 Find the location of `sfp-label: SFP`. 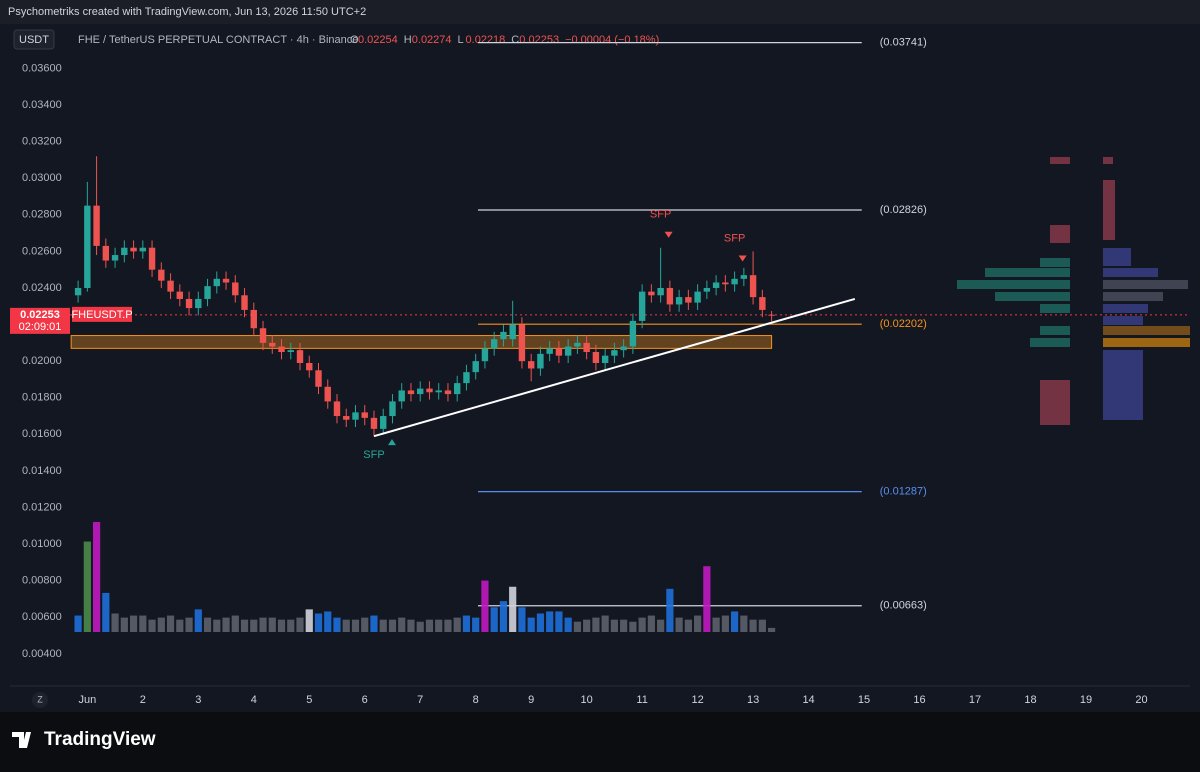

sfp-label: SFP is located at coordinates (373, 455).